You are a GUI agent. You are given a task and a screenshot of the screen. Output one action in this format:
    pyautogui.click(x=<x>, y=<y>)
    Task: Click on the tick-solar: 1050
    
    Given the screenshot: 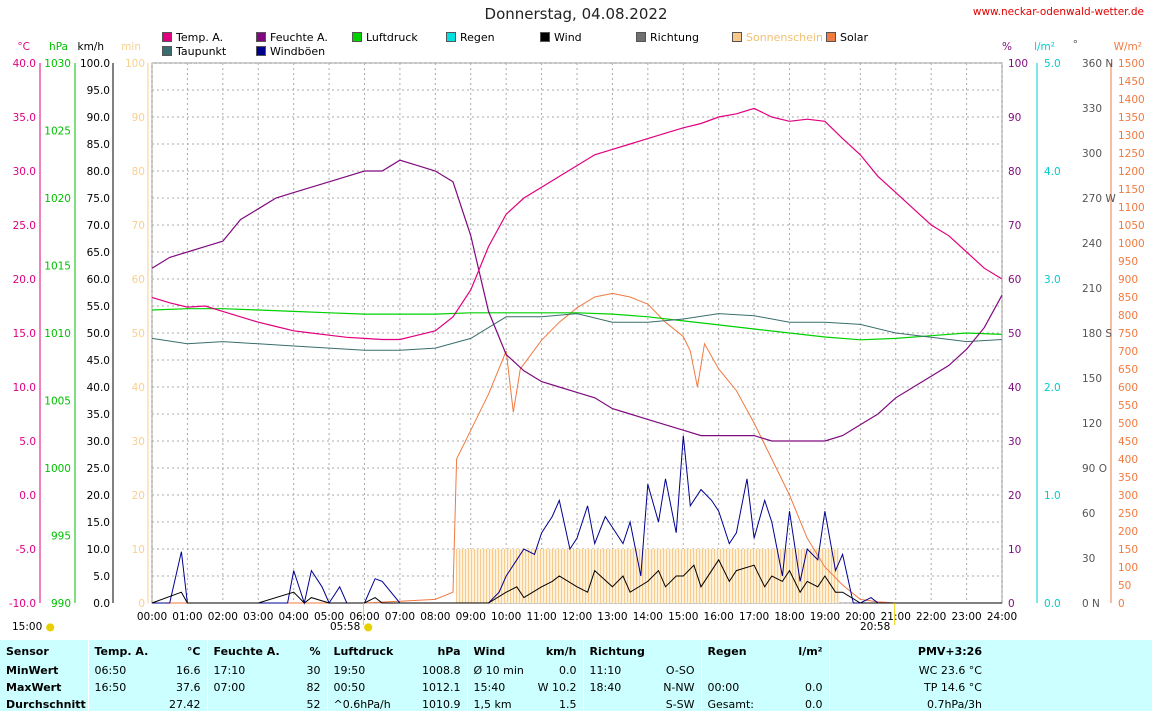 What is the action you would take?
    pyautogui.click(x=1131, y=226)
    